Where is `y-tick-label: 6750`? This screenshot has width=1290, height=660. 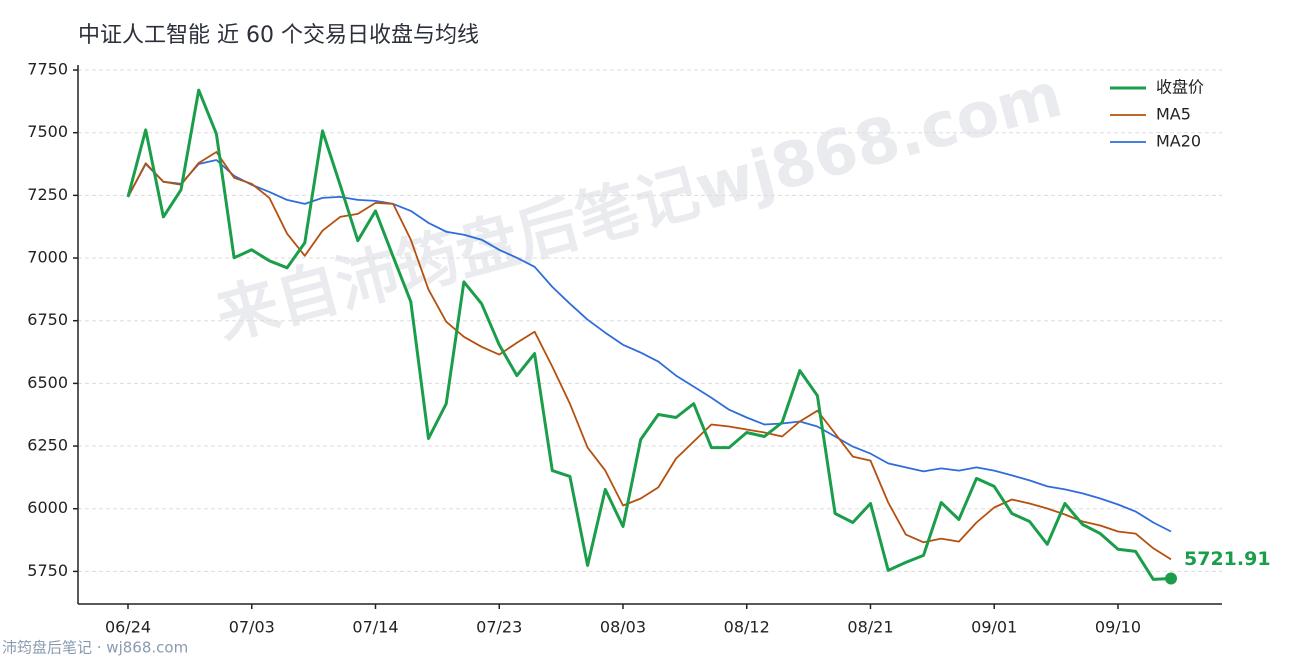 y-tick-label: 6750 is located at coordinates (47, 319).